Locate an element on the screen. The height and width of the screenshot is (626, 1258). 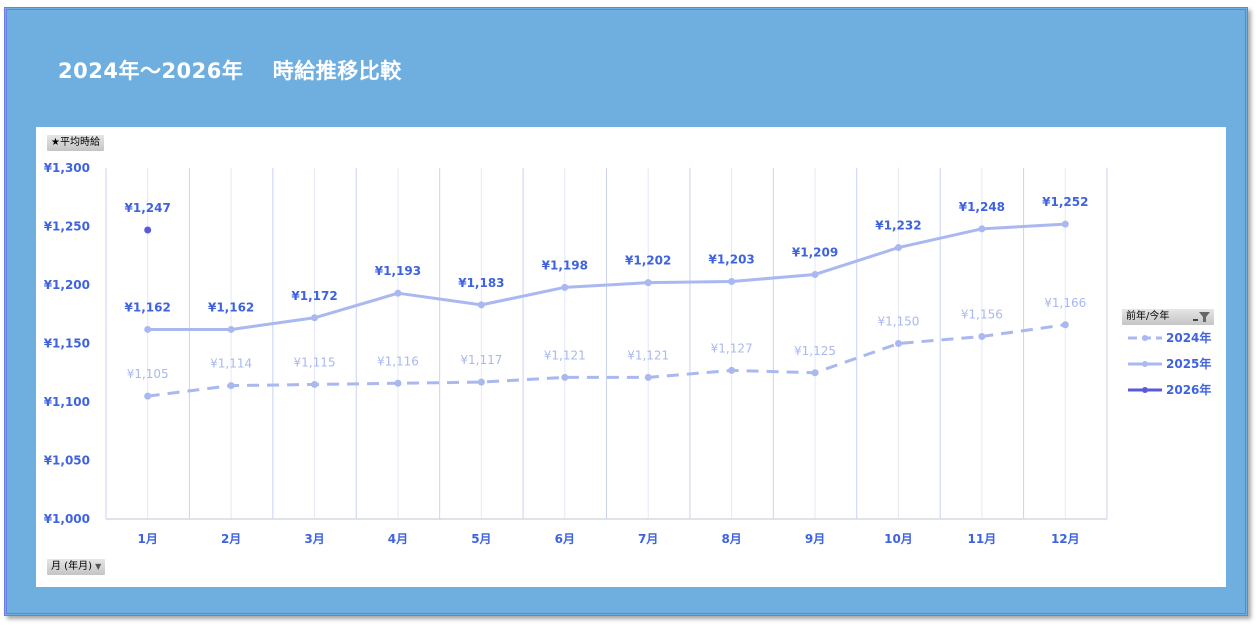
data-label: ¥1,150 is located at coordinates (898, 322).